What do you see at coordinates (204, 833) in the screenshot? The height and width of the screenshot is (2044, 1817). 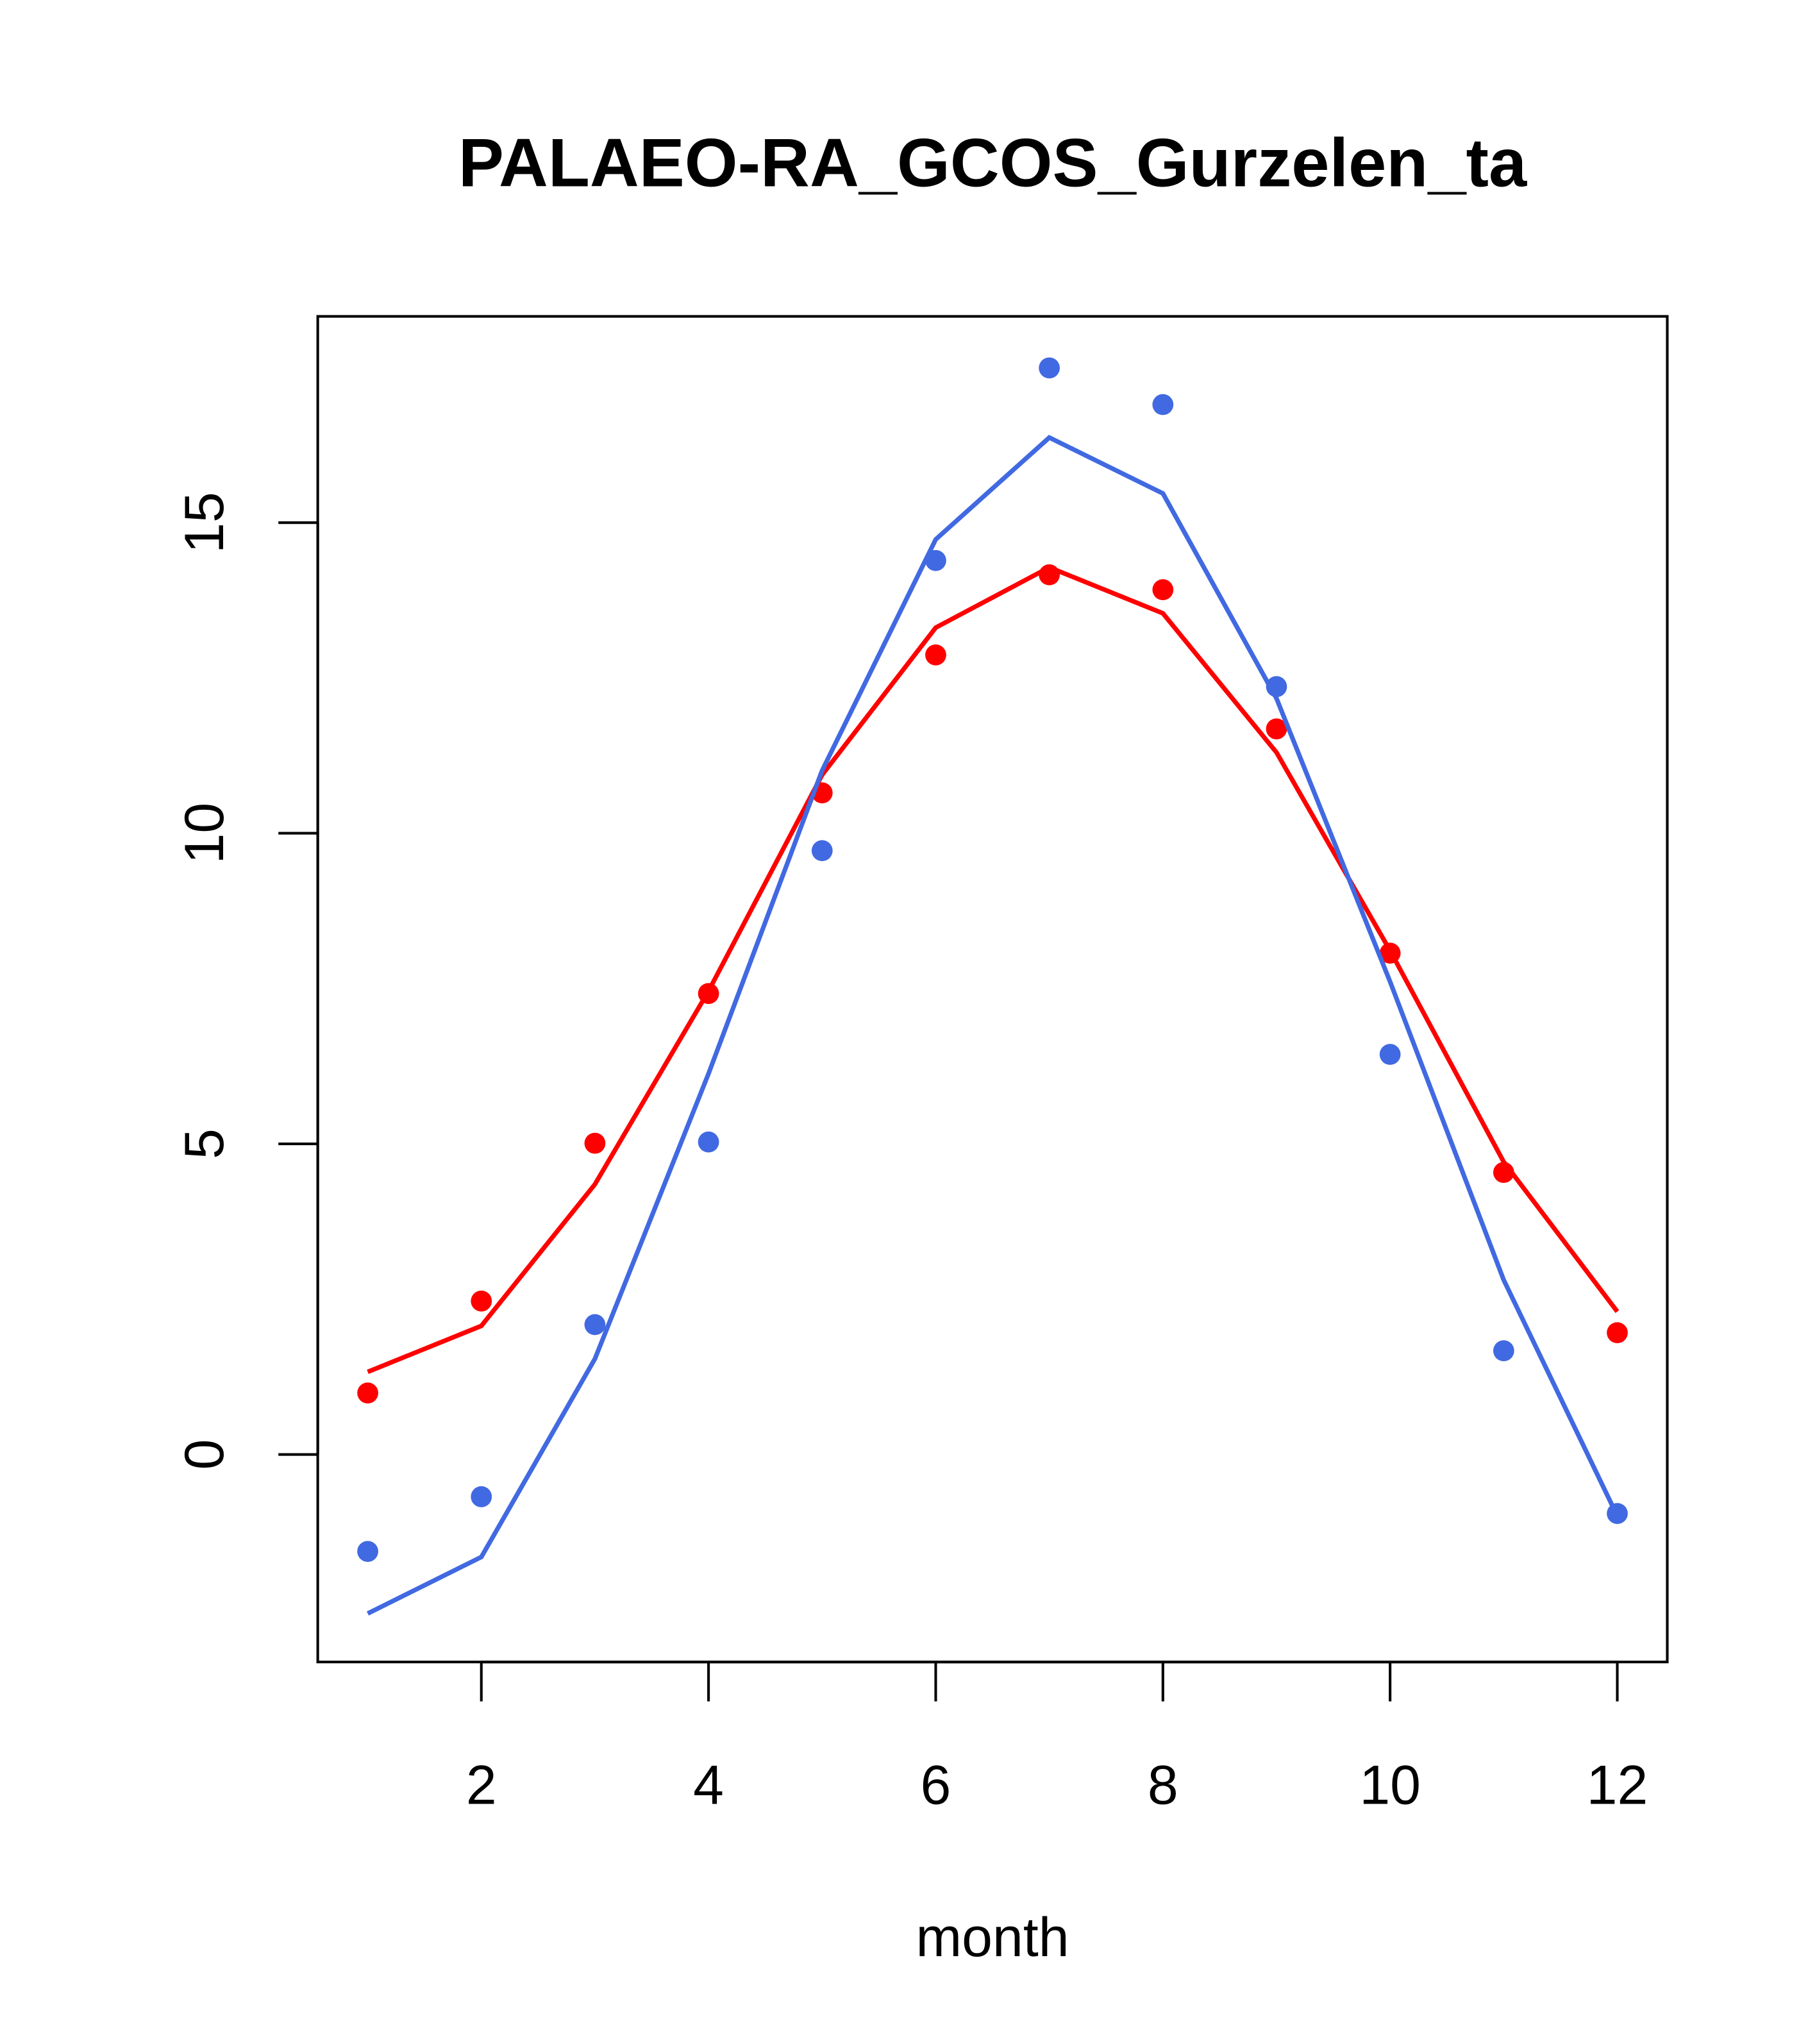 I see `y-tick-label: 10` at bounding box center [204, 833].